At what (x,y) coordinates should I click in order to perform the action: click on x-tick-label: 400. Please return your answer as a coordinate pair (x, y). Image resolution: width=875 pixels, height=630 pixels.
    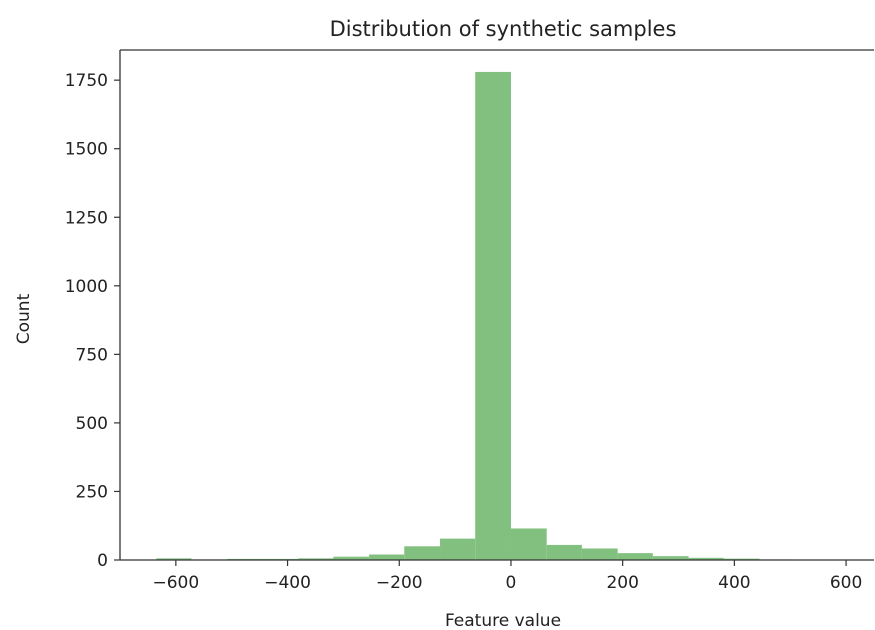
    Looking at the image, I should click on (734, 583).